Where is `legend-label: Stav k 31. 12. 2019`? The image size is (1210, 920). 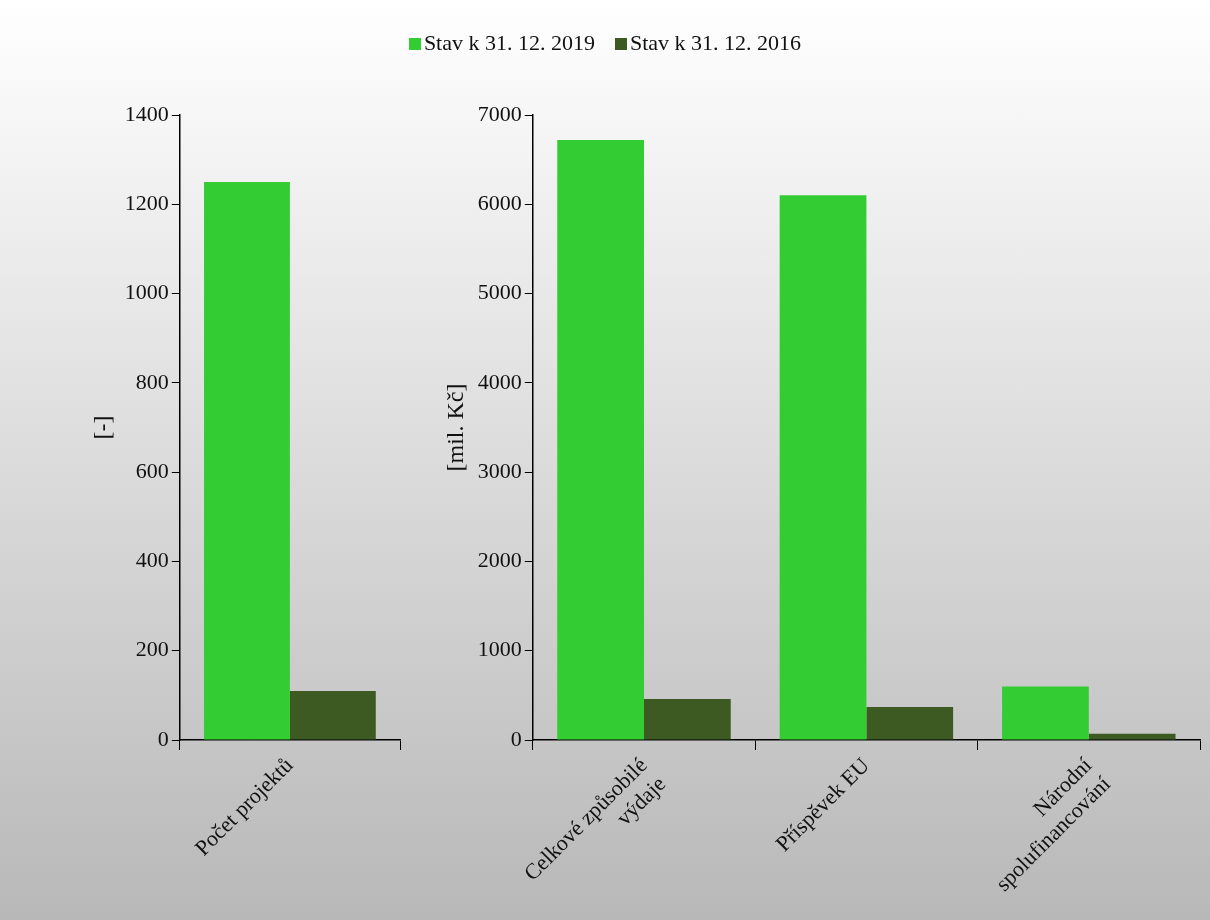
legend-label: Stav k 31. 12. 2019 is located at coordinates (508, 42).